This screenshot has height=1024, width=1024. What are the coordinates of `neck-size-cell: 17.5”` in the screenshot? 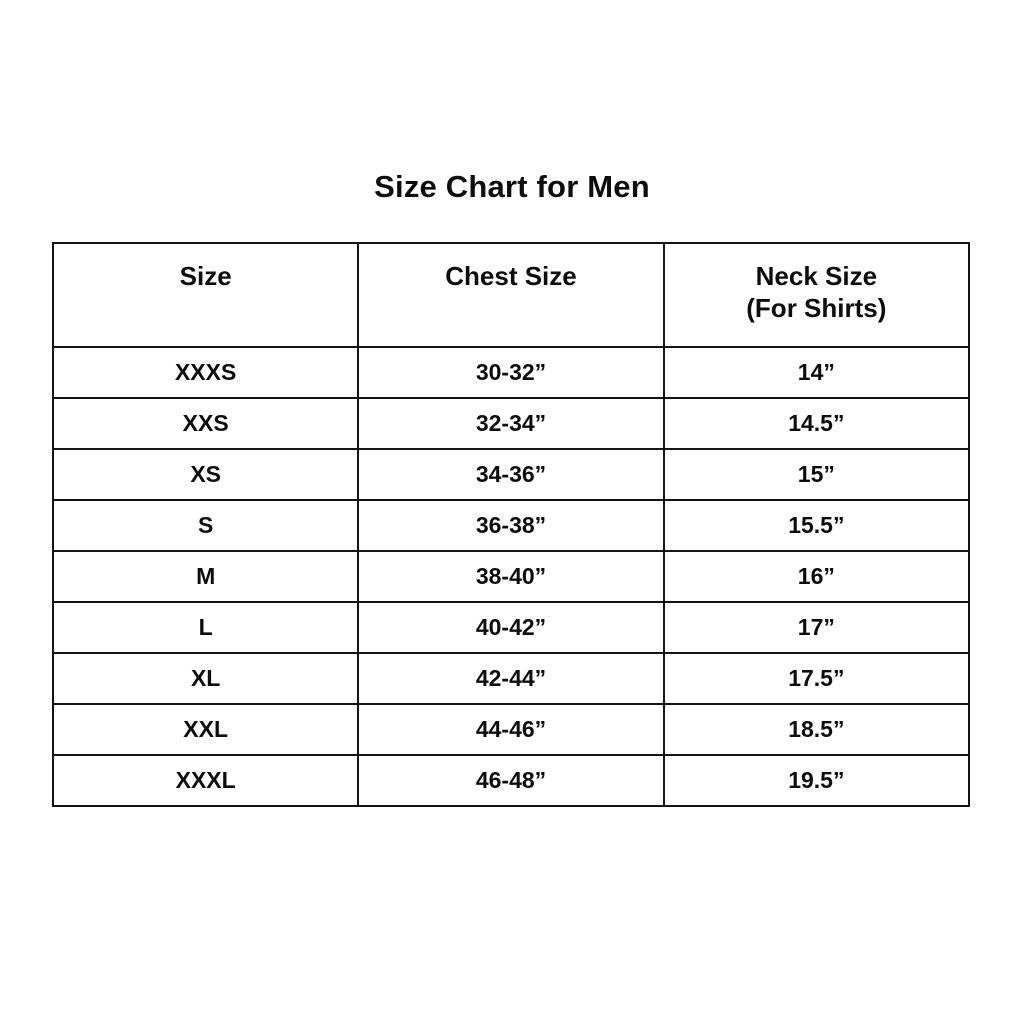 It's located at (816, 678).